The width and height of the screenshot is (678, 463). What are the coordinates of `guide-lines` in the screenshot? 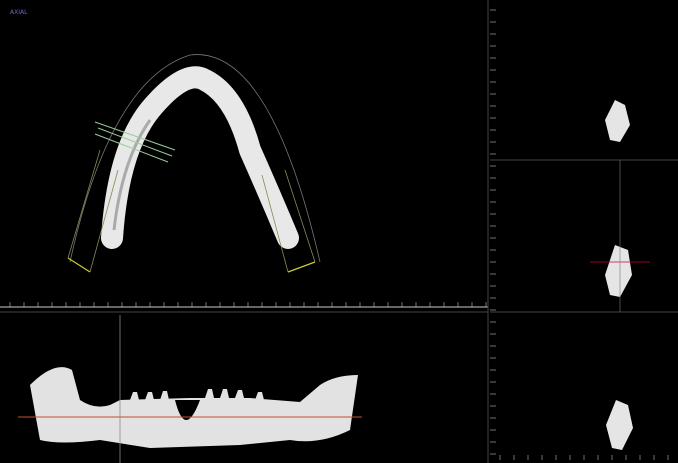 It's located at (191, 211).